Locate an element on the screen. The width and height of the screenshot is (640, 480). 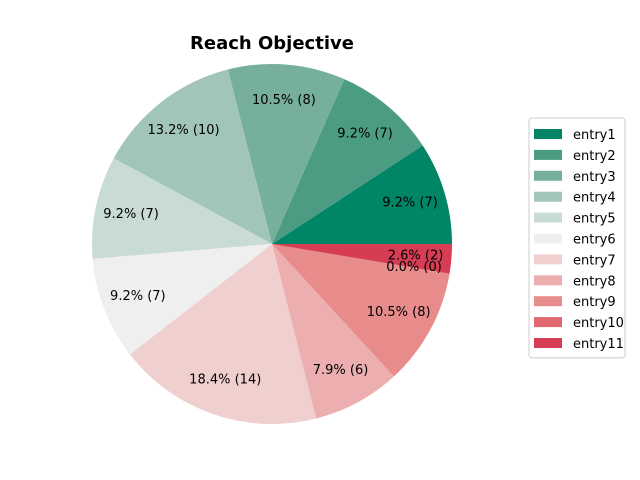
legend-swatch-entry8 is located at coordinates (548, 280).